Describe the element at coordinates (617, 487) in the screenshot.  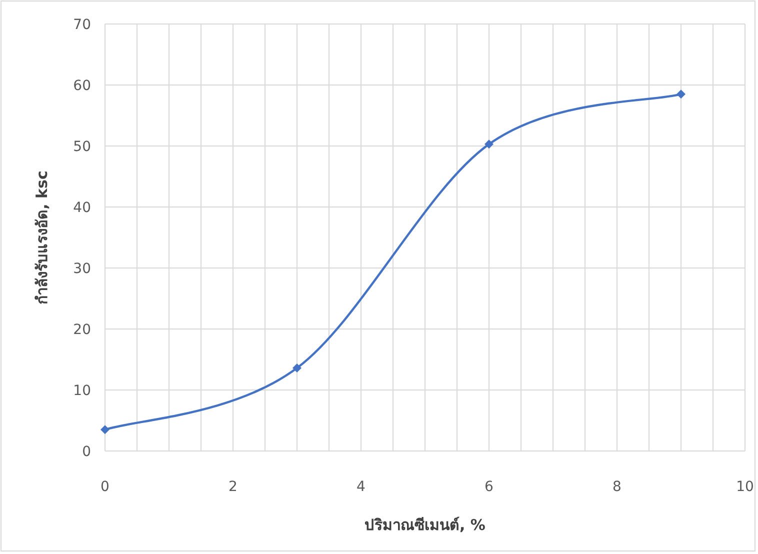
I see `x-tick-label: 8` at that location.